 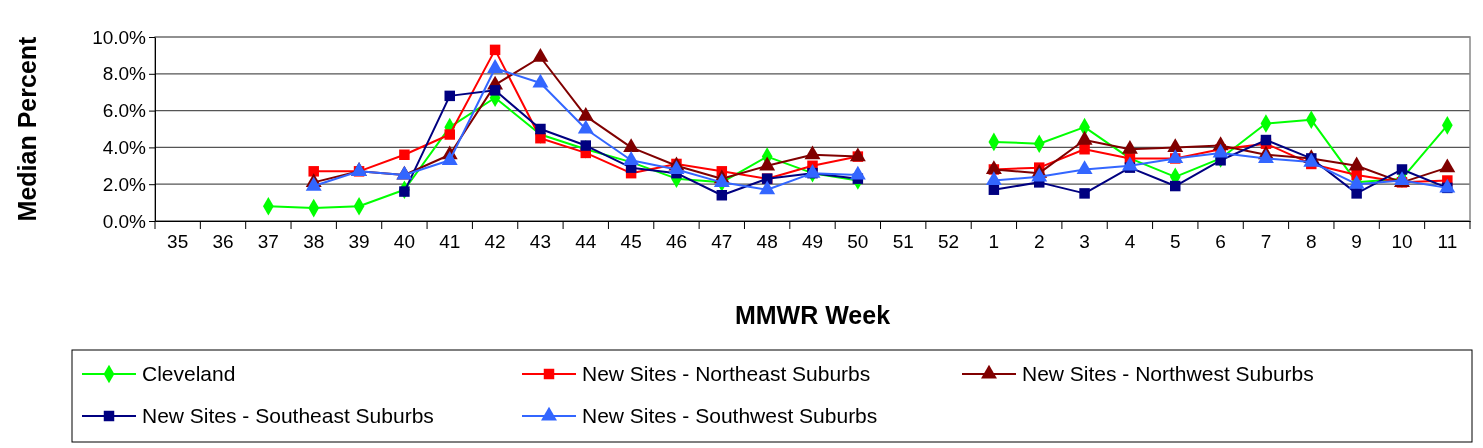 What do you see at coordinates (1130, 242) in the screenshot?
I see `x-tick-label: 4` at bounding box center [1130, 242].